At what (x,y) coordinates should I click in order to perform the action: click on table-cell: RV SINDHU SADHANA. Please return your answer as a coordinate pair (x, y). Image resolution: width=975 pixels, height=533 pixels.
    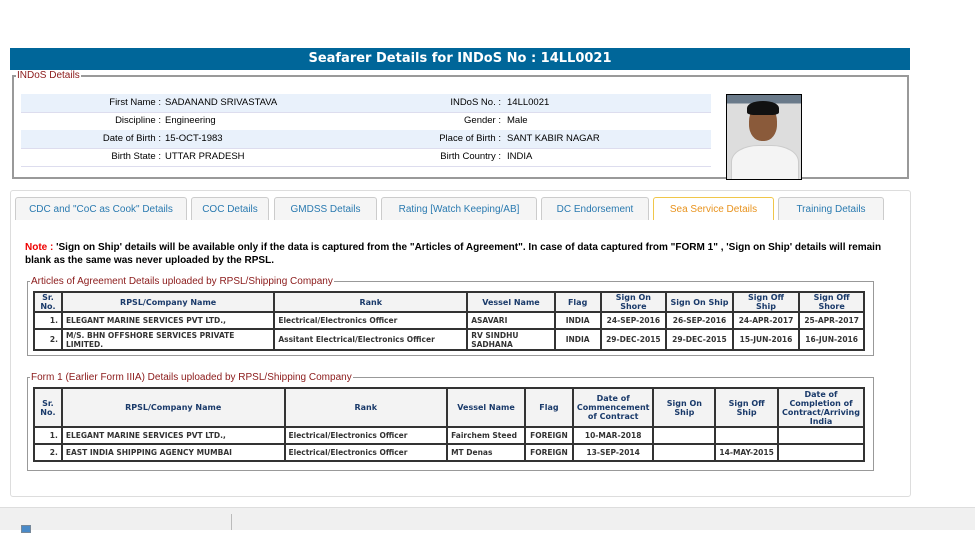
    Looking at the image, I should click on (511, 339).